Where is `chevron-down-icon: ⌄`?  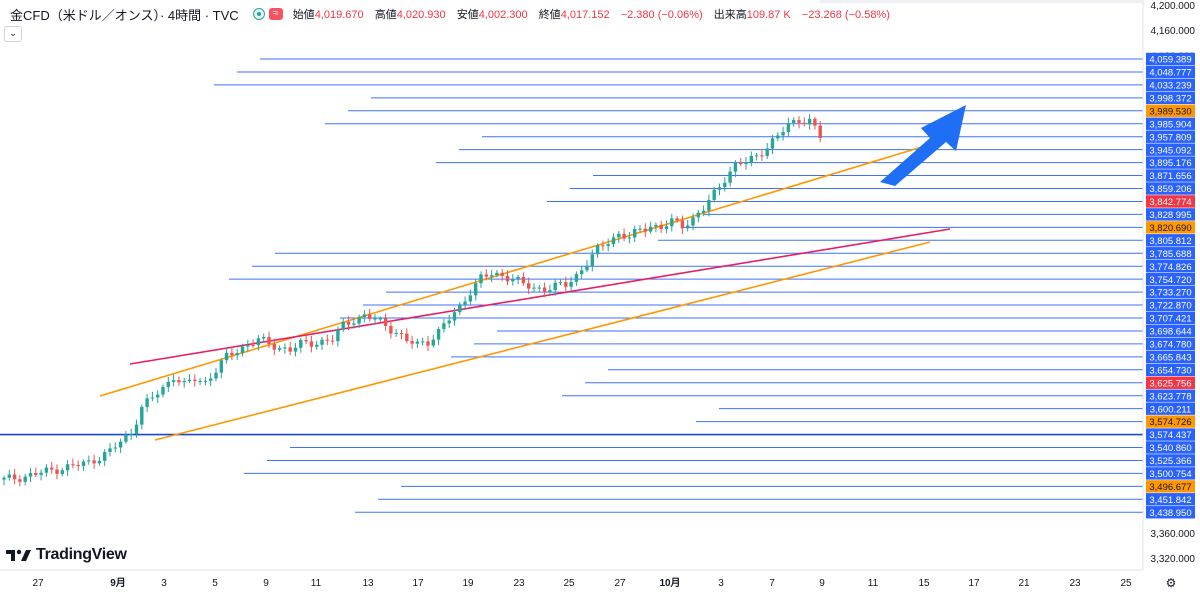
chevron-down-icon: ⌄ is located at coordinates (13, 34).